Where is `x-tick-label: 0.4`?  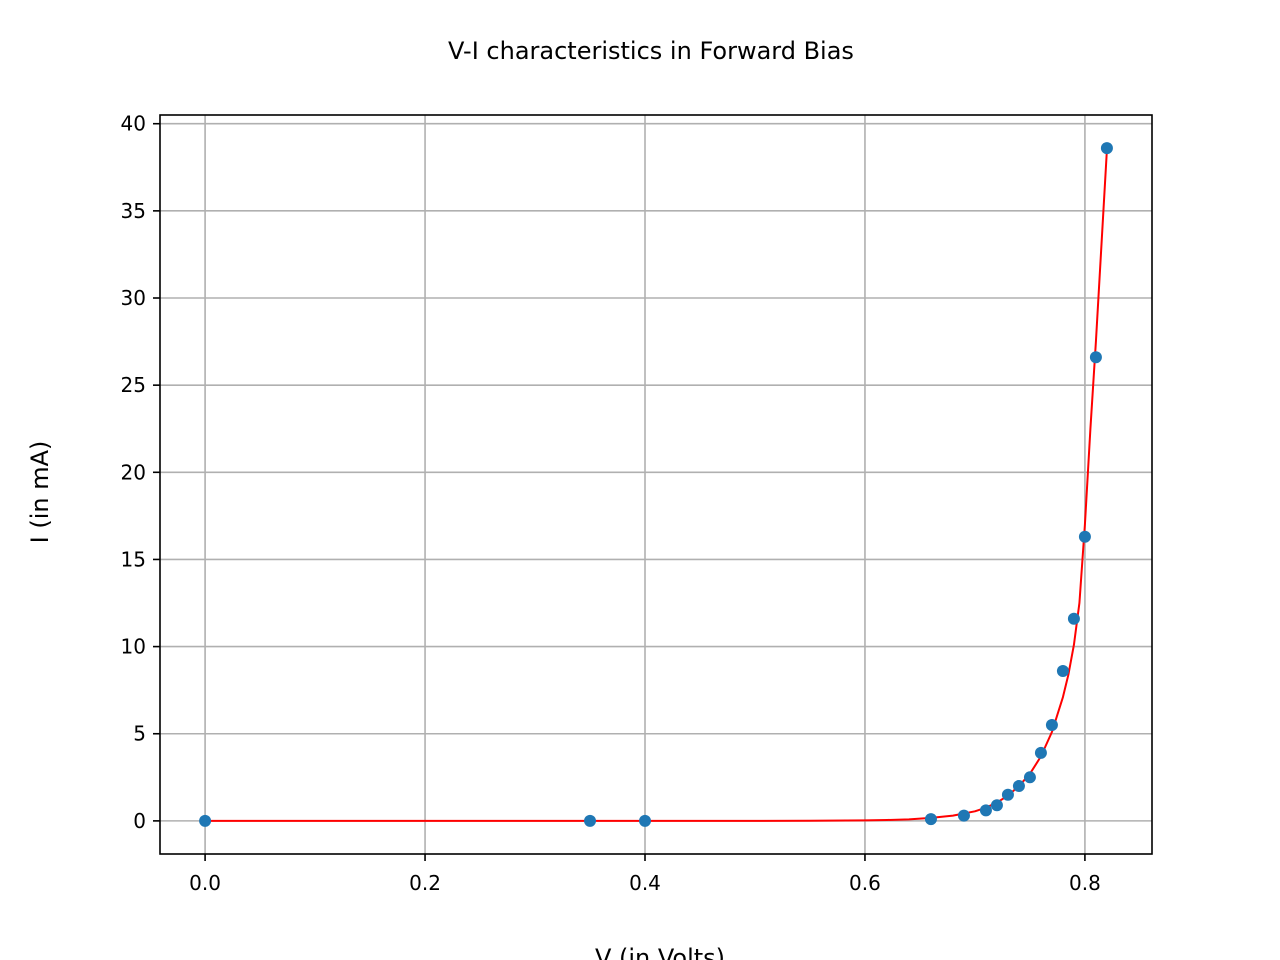
x-tick-label: 0.4 is located at coordinates (645, 883).